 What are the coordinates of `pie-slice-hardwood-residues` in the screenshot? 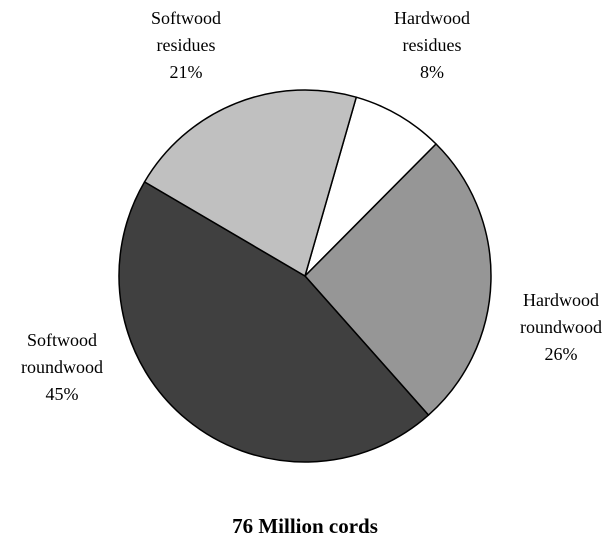 It's located at (370, 186).